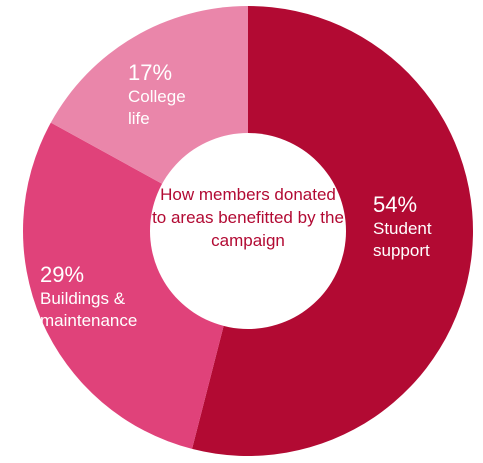 The image size is (483, 463). I want to click on slice-category-buildings-maintenance: Buildings & maintenance, so click(89, 309).